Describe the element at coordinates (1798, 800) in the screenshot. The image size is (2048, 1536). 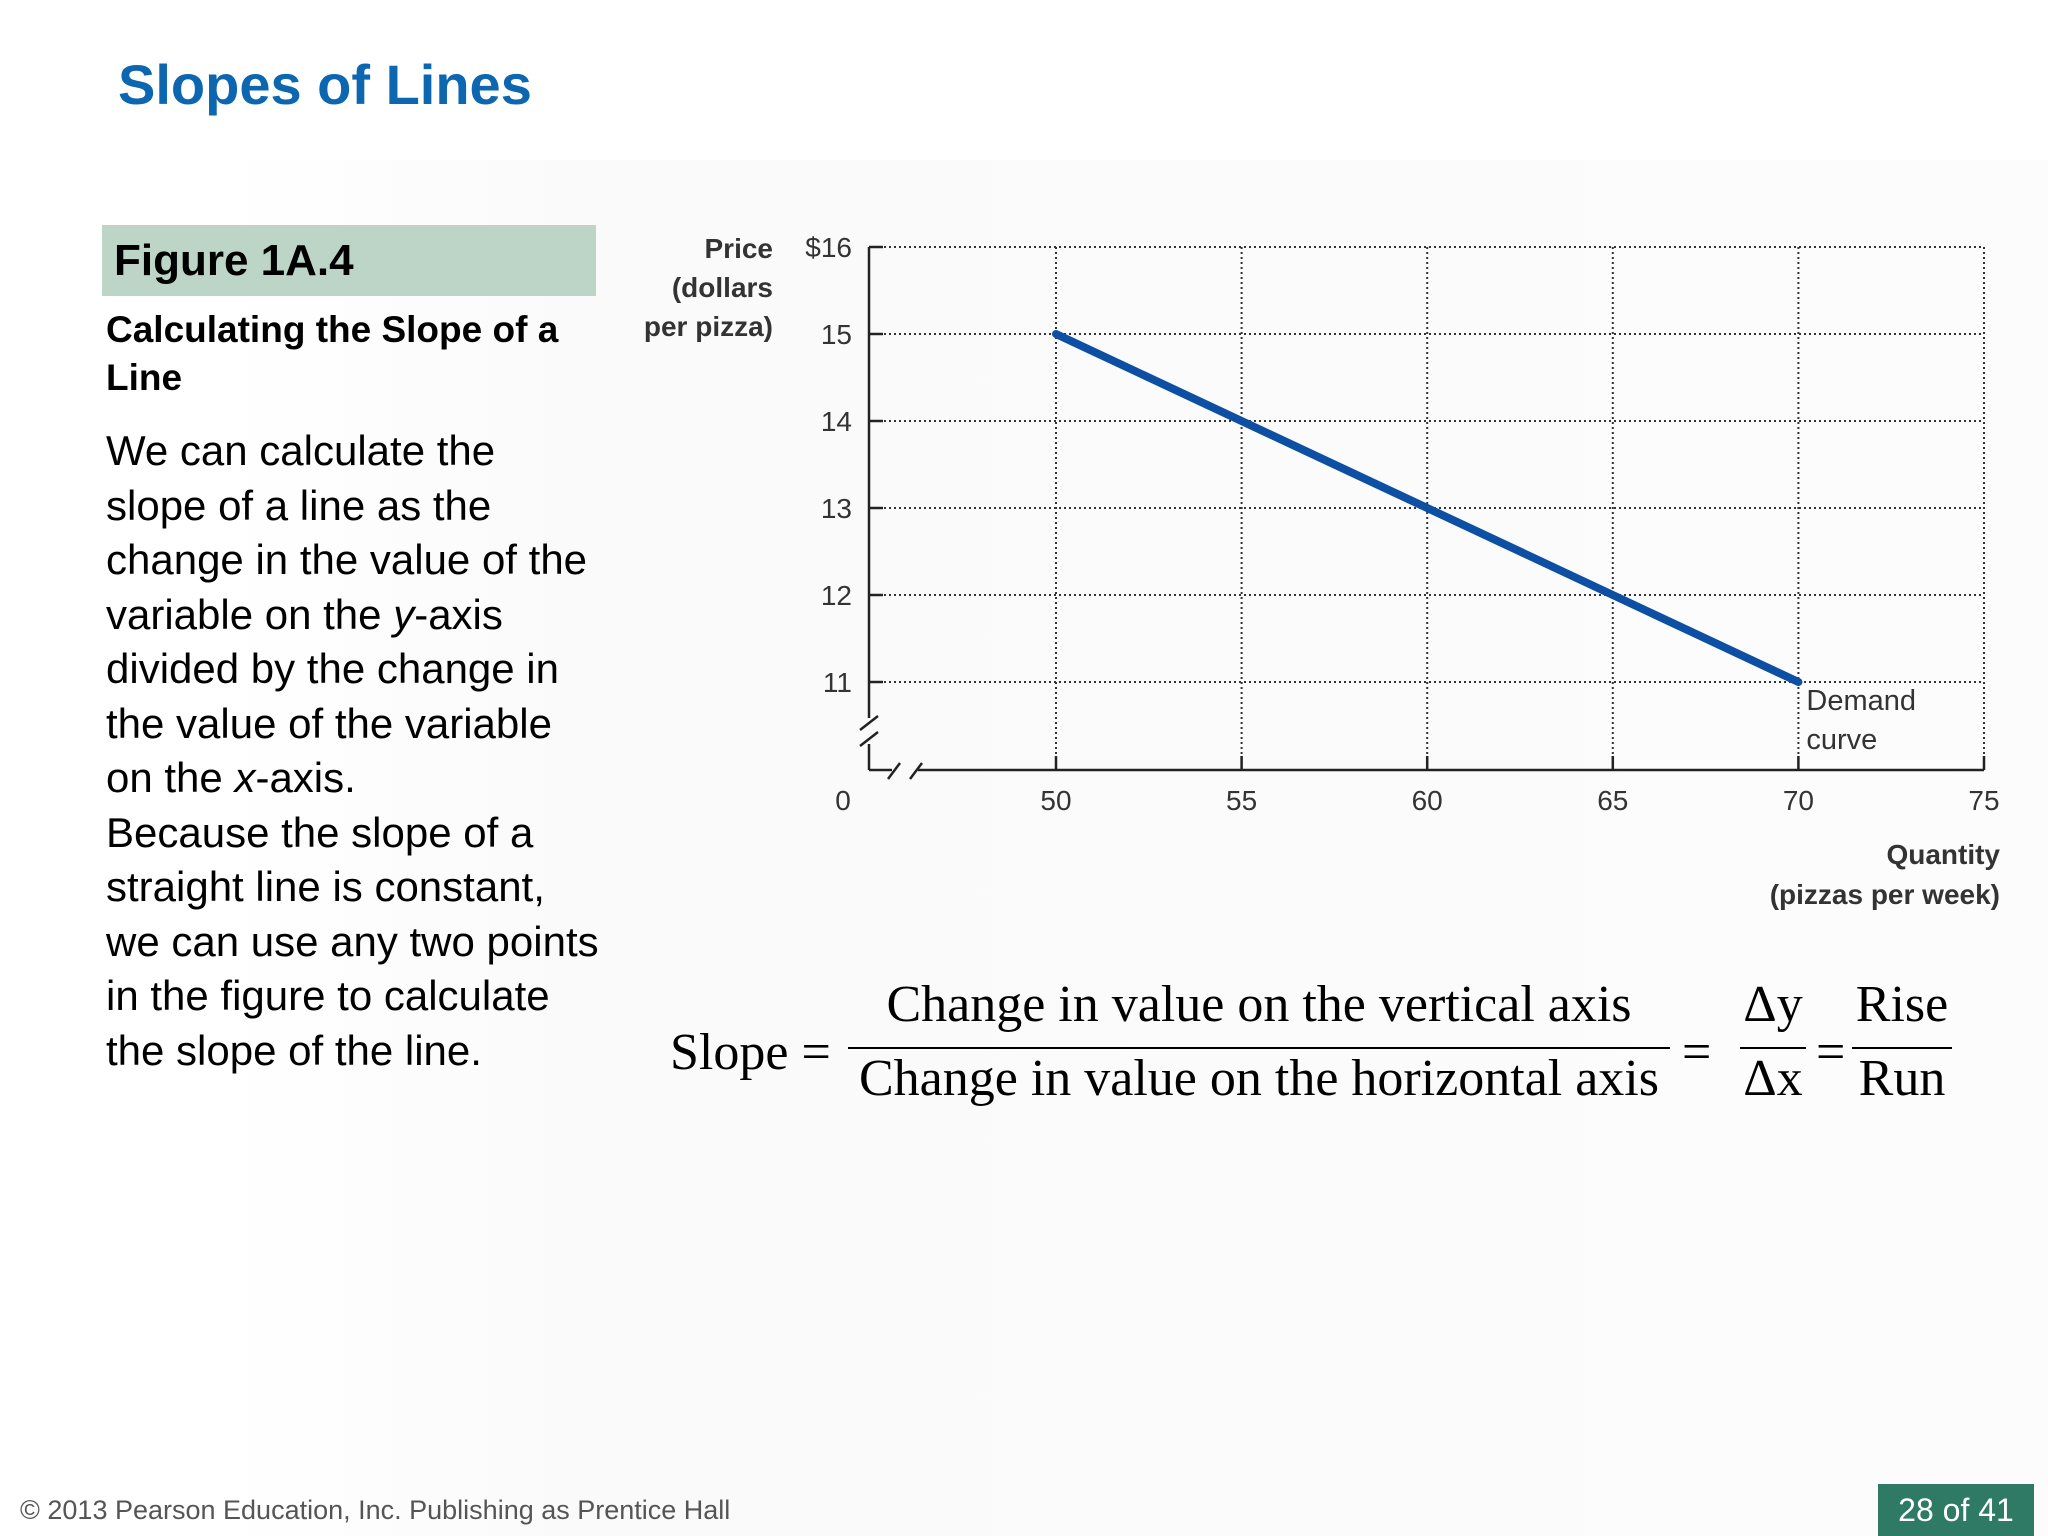
I see `x-tick-label: 70` at that location.